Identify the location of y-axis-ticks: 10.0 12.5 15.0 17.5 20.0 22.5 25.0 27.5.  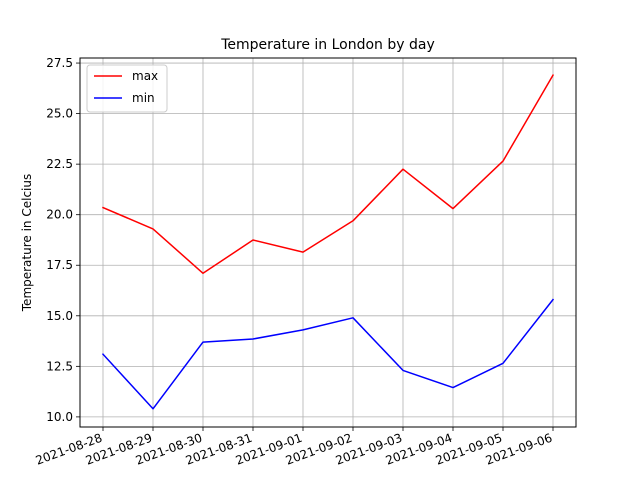
(63, 240).